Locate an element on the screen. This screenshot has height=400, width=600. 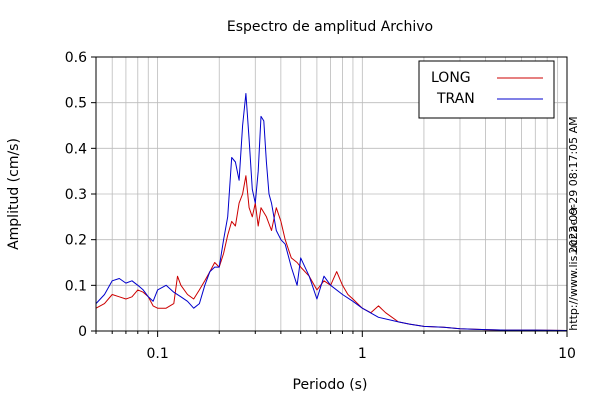
y-tick-label: 0.6 is located at coordinates (76, 58).